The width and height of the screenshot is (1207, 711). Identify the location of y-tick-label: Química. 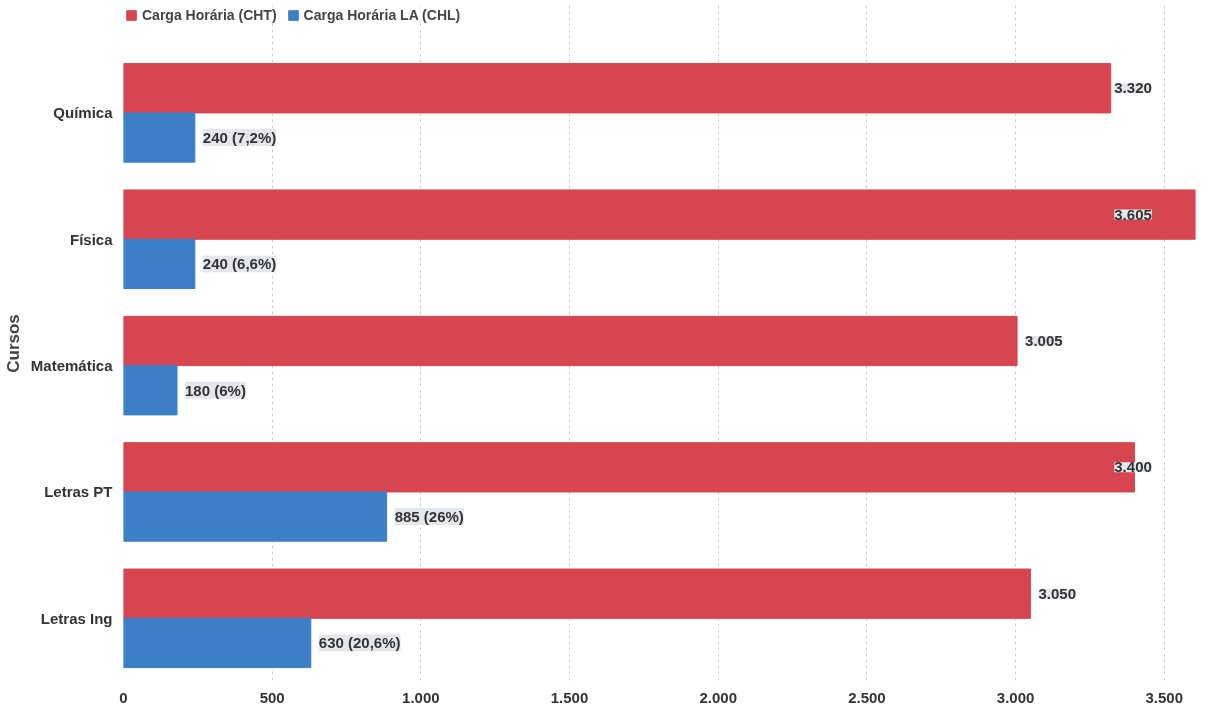
(83, 113).